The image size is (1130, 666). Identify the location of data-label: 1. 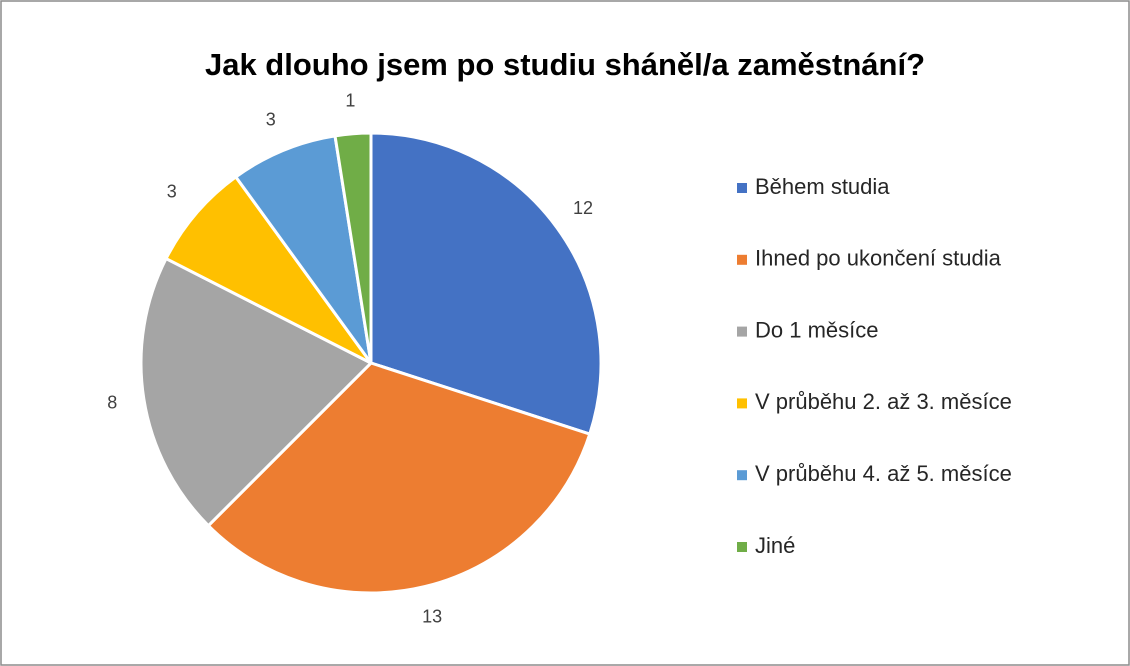
(350, 101).